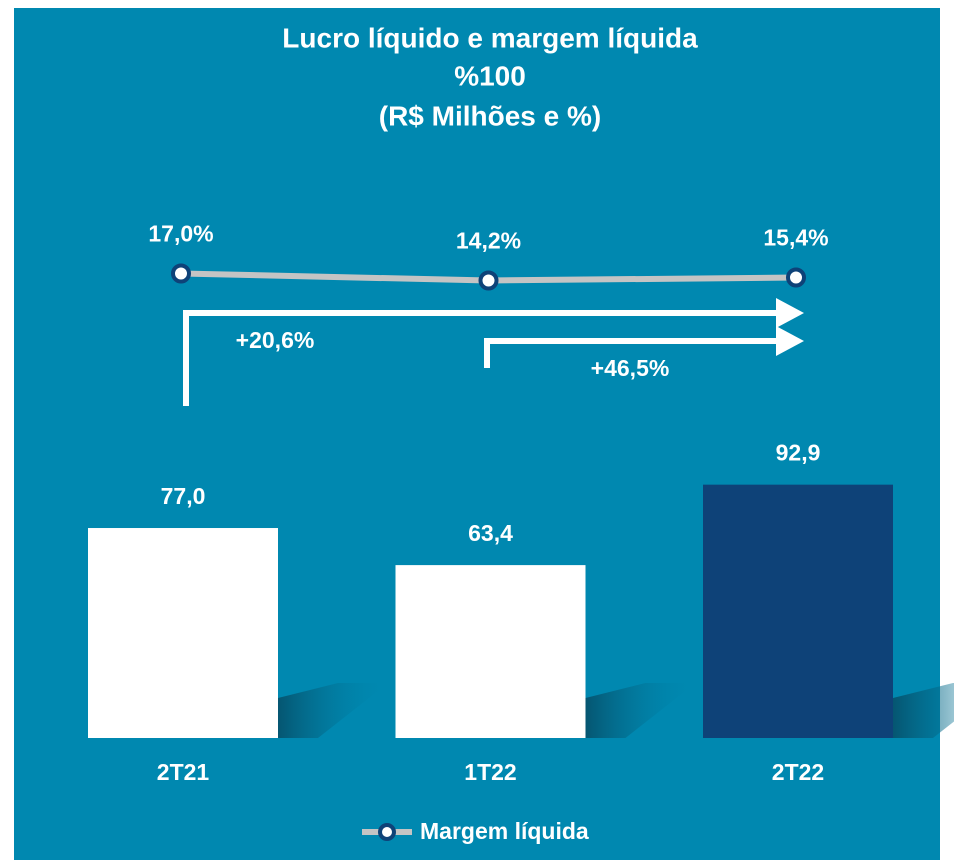 The image size is (954, 864). I want to click on bar-value-label: 63,4, so click(490, 533).